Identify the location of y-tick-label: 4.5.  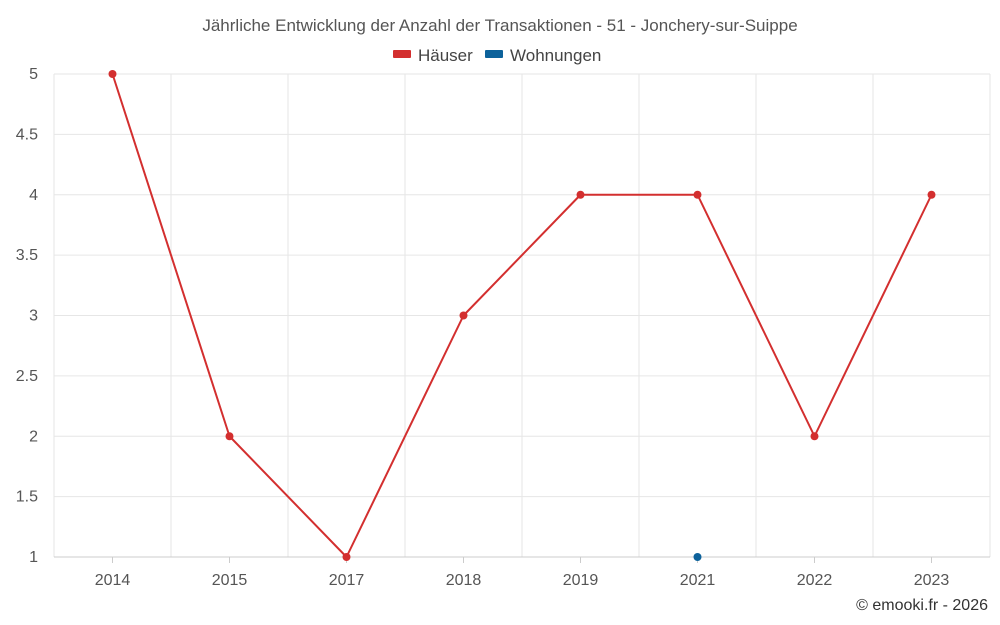
(27, 134).